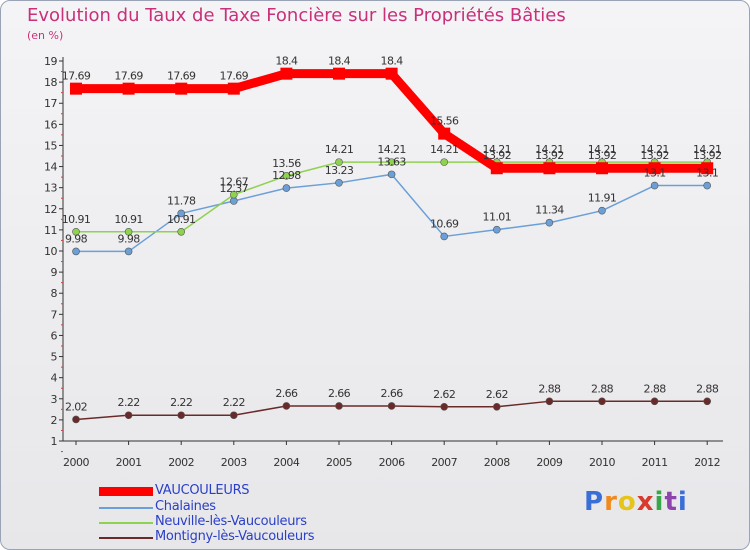  Describe the element at coordinates (339, 170) in the screenshot. I see `data-label: 13.23` at that location.